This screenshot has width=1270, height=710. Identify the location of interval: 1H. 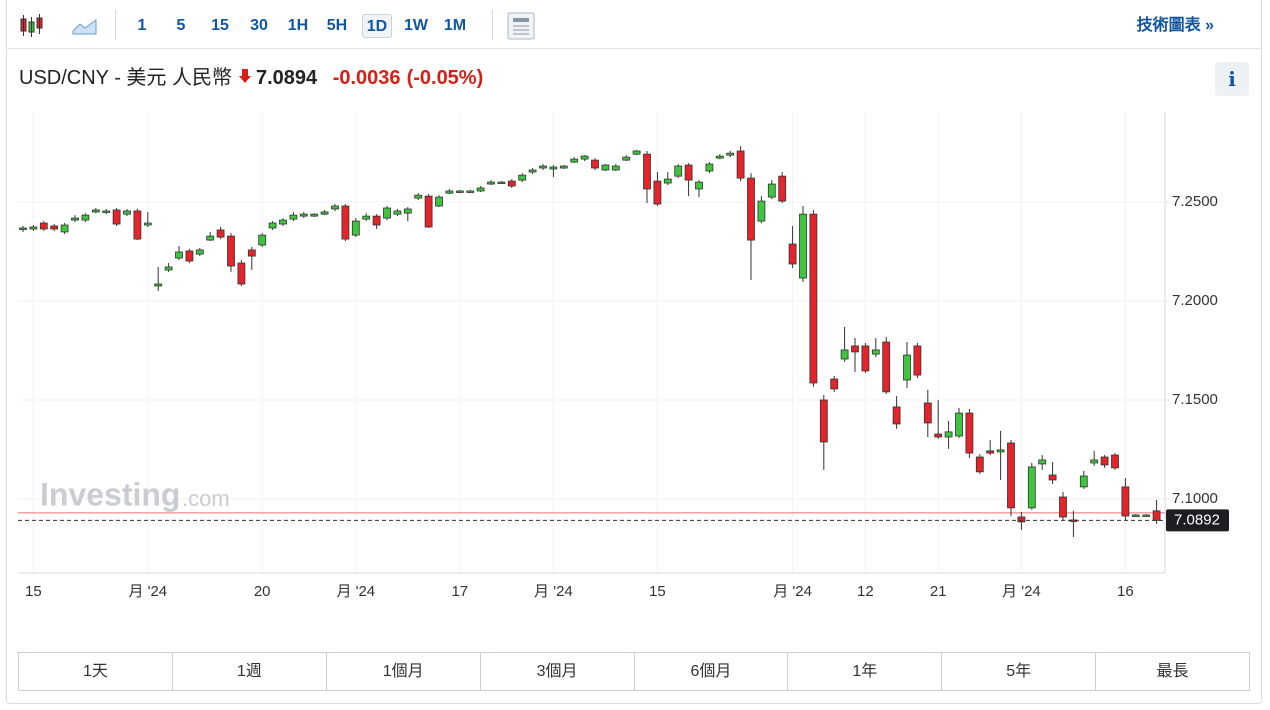
(298, 25).